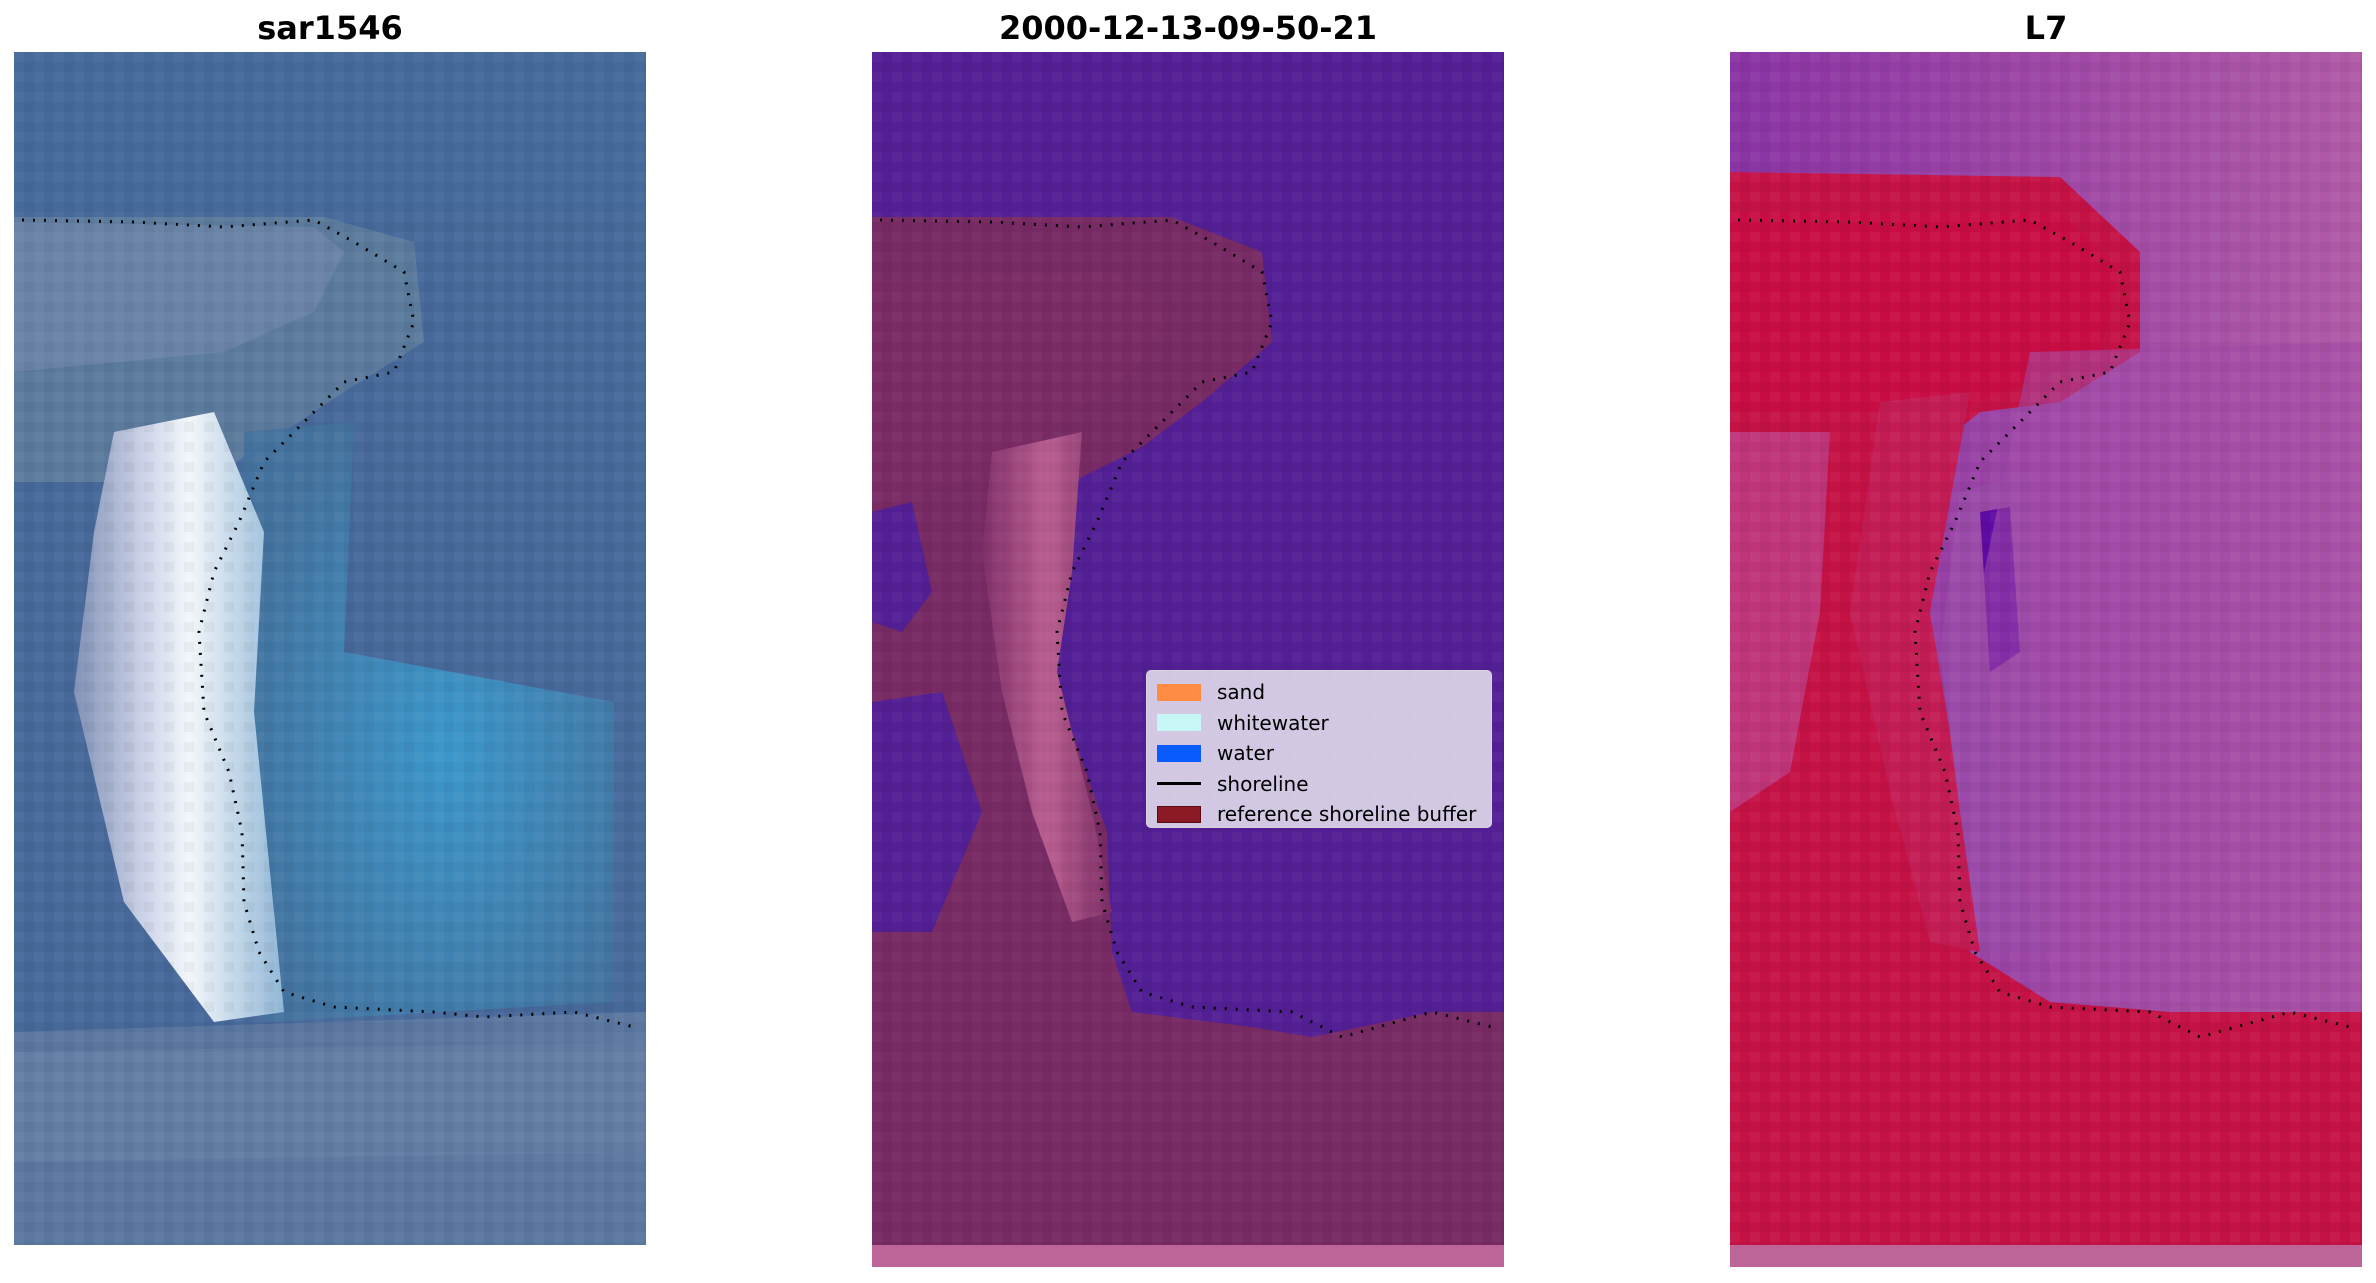  I want to click on legend-label: reference shoreline buffer, so click(1347, 814).